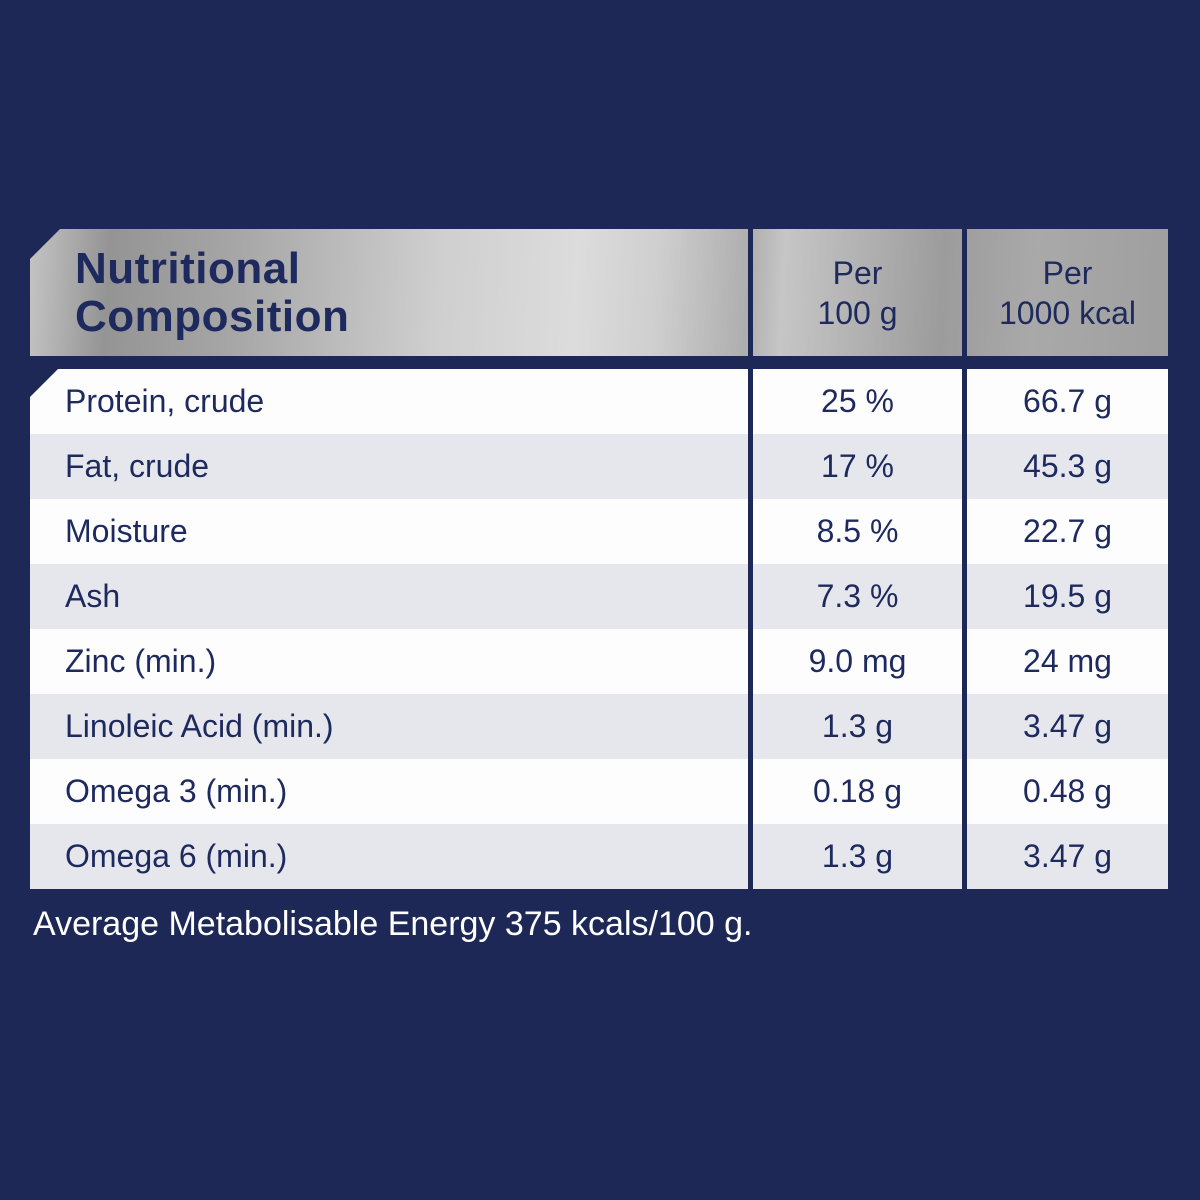  What do you see at coordinates (855, 401) in the screenshot?
I see `row-value-per-100g: 25 %` at bounding box center [855, 401].